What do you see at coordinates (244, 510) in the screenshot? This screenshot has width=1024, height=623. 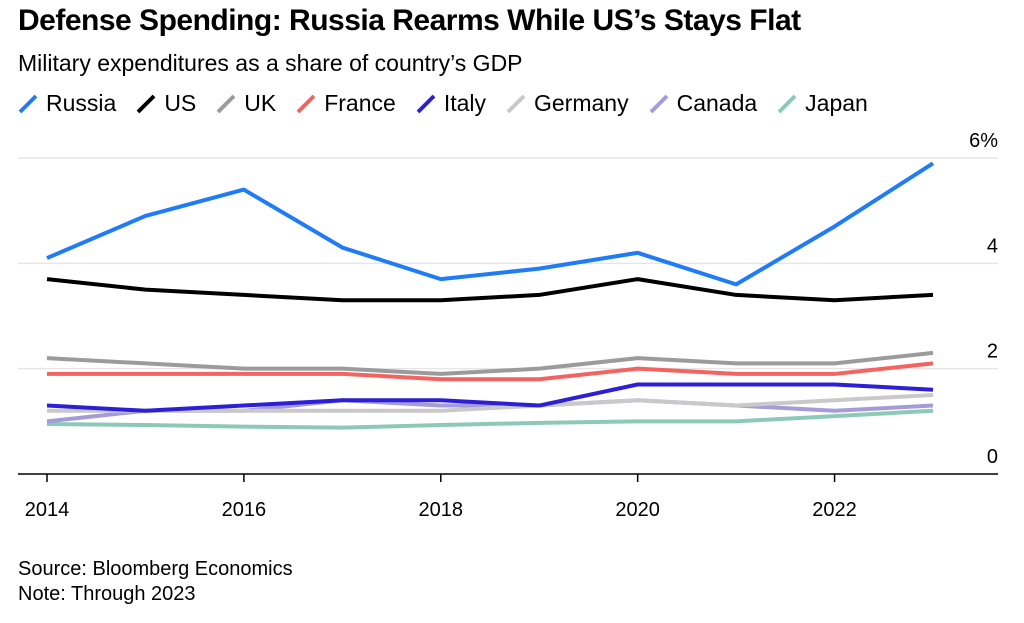 I see `x-tick-label: 2016` at bounding box center [244, 510].